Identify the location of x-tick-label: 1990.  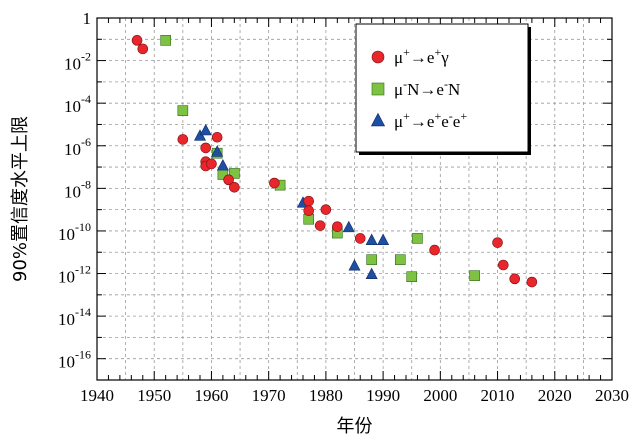
(383, 395).